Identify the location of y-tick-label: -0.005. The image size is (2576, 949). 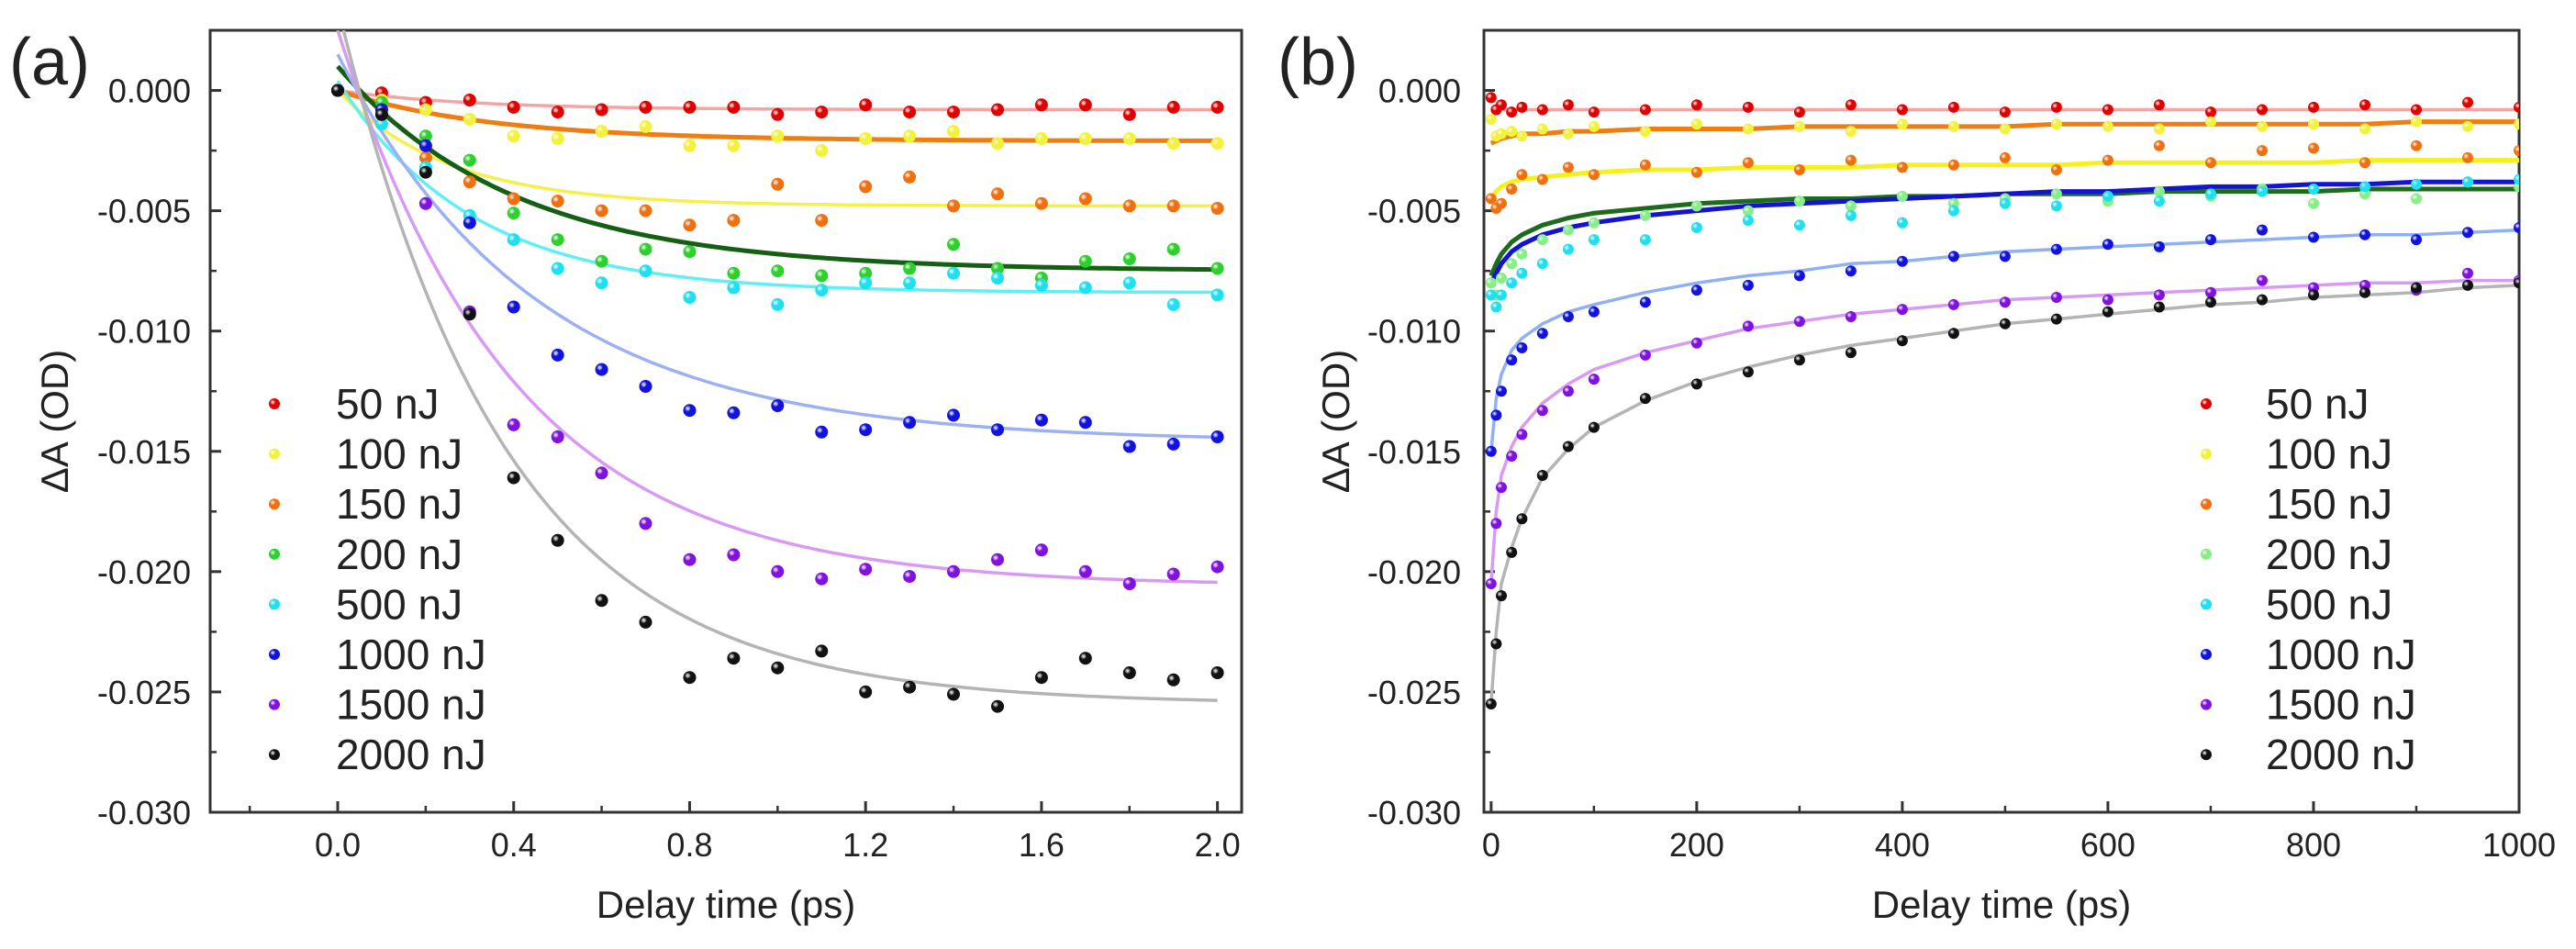
(144, 211).